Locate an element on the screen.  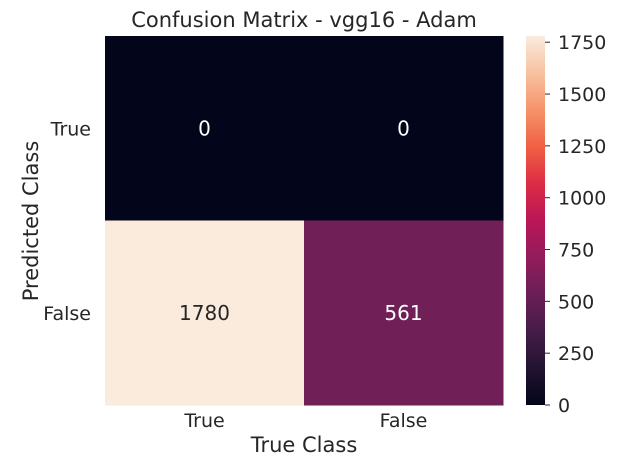
cell-value-0-0: 0 is located at coordinates (204, 128).